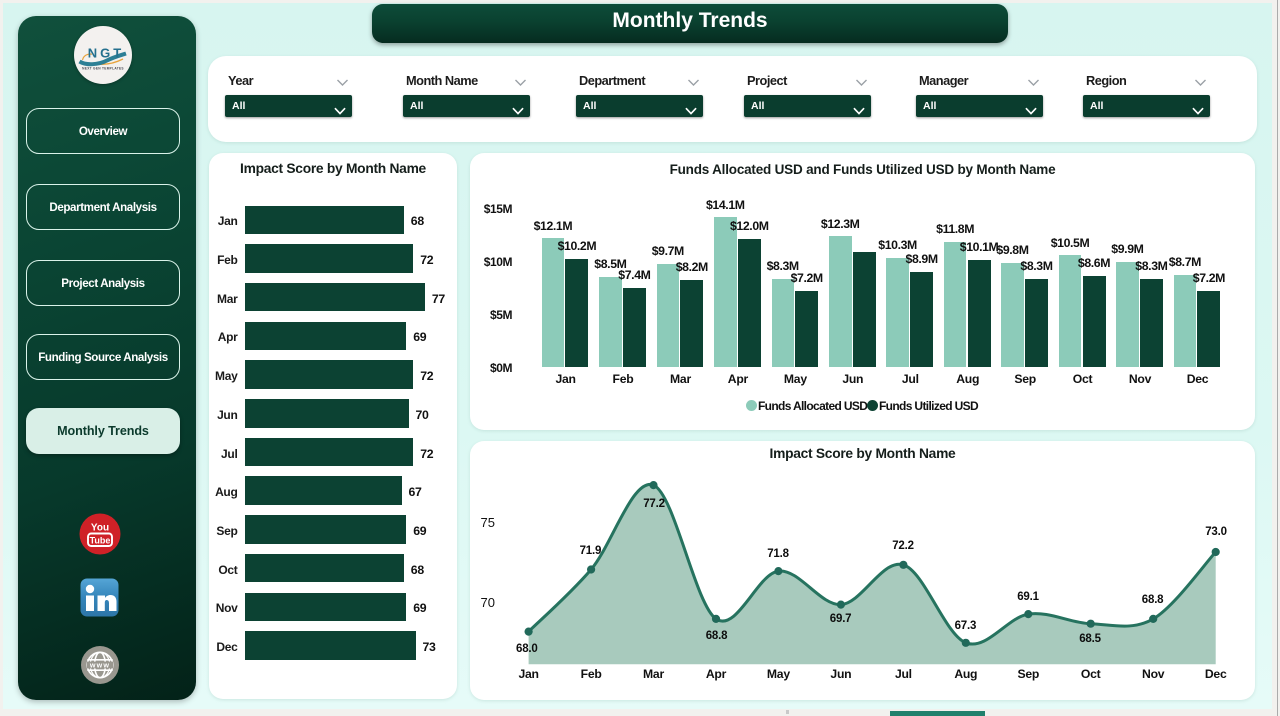  What do you see at coordinates (100, 528) in the screenshot?
I see `svg-text: You` at bounding box center [100, 528].